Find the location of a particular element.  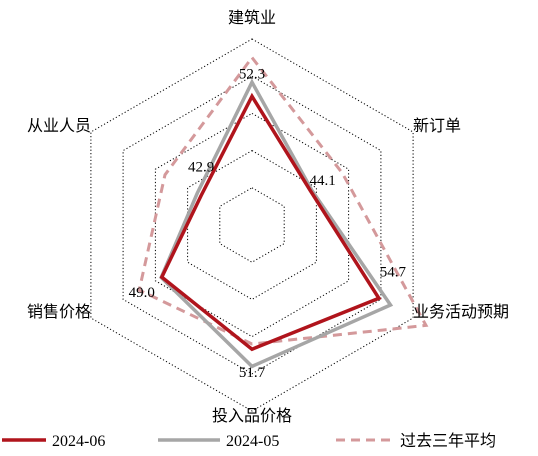

data-label: 42.9 is located at coordinates (201, 168).